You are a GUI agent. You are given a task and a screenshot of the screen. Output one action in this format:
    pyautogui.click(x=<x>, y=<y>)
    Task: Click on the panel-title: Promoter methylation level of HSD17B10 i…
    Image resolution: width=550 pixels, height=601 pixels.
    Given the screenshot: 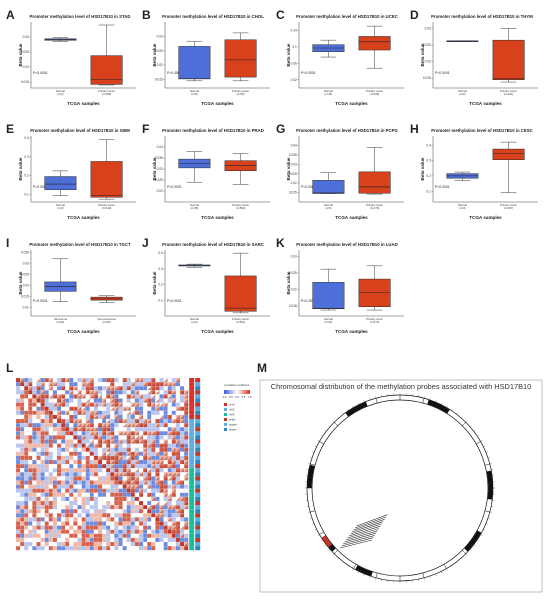 What is the action you would take?
    pyautogui.click(x=482, y=16)
    